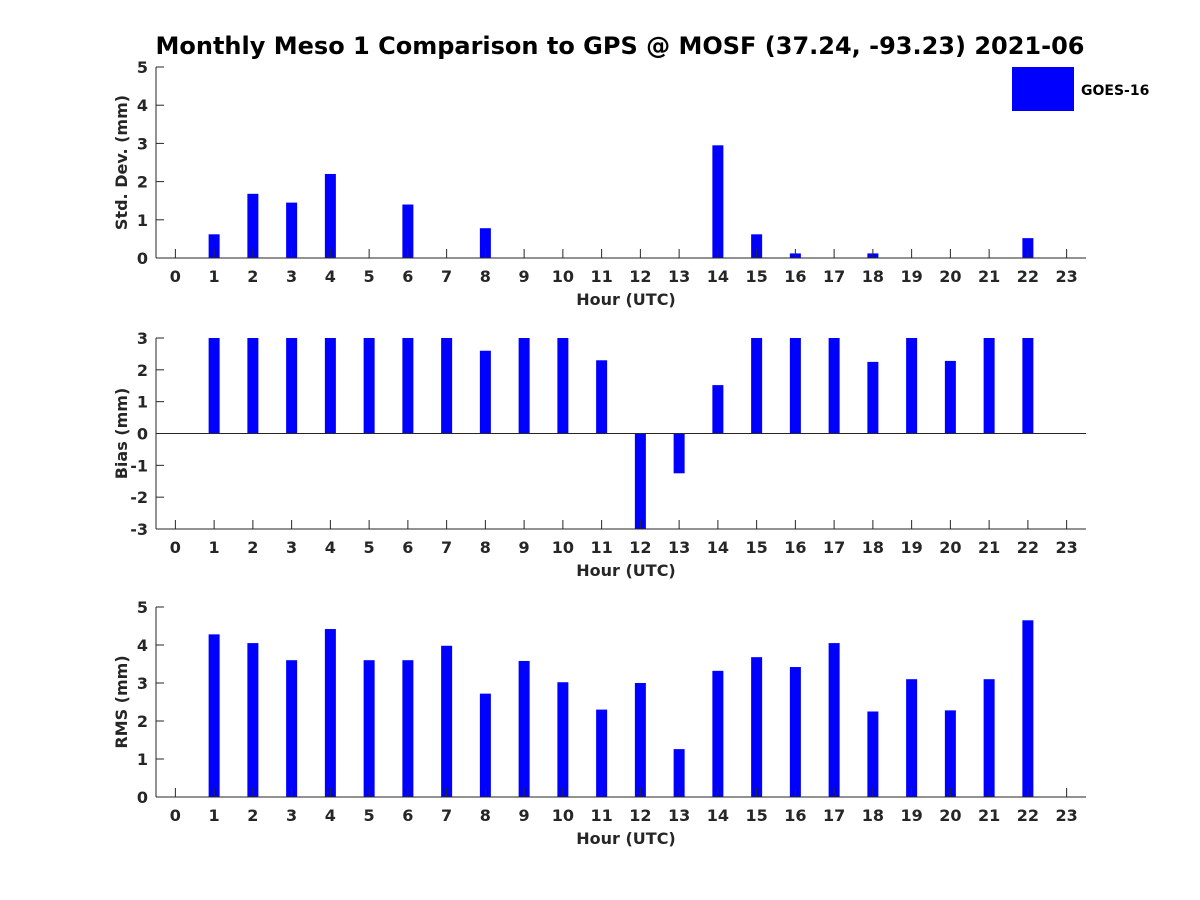 This screenshot has width=1200, height=900. Describe the element at coordinates (601, 547) in the screenshot. I see `x-tick-label: 11` at that location.